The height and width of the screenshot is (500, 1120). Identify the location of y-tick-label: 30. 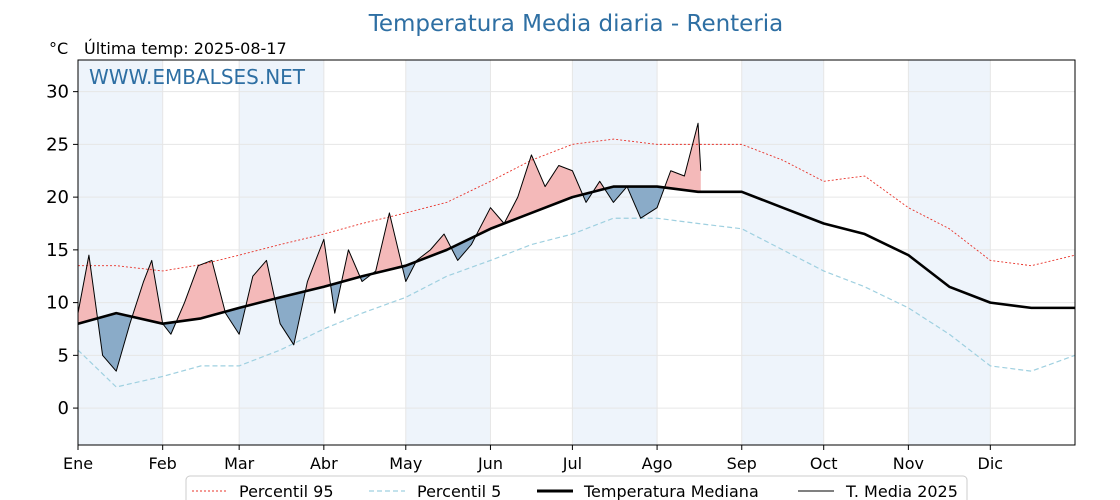
(57, 92).